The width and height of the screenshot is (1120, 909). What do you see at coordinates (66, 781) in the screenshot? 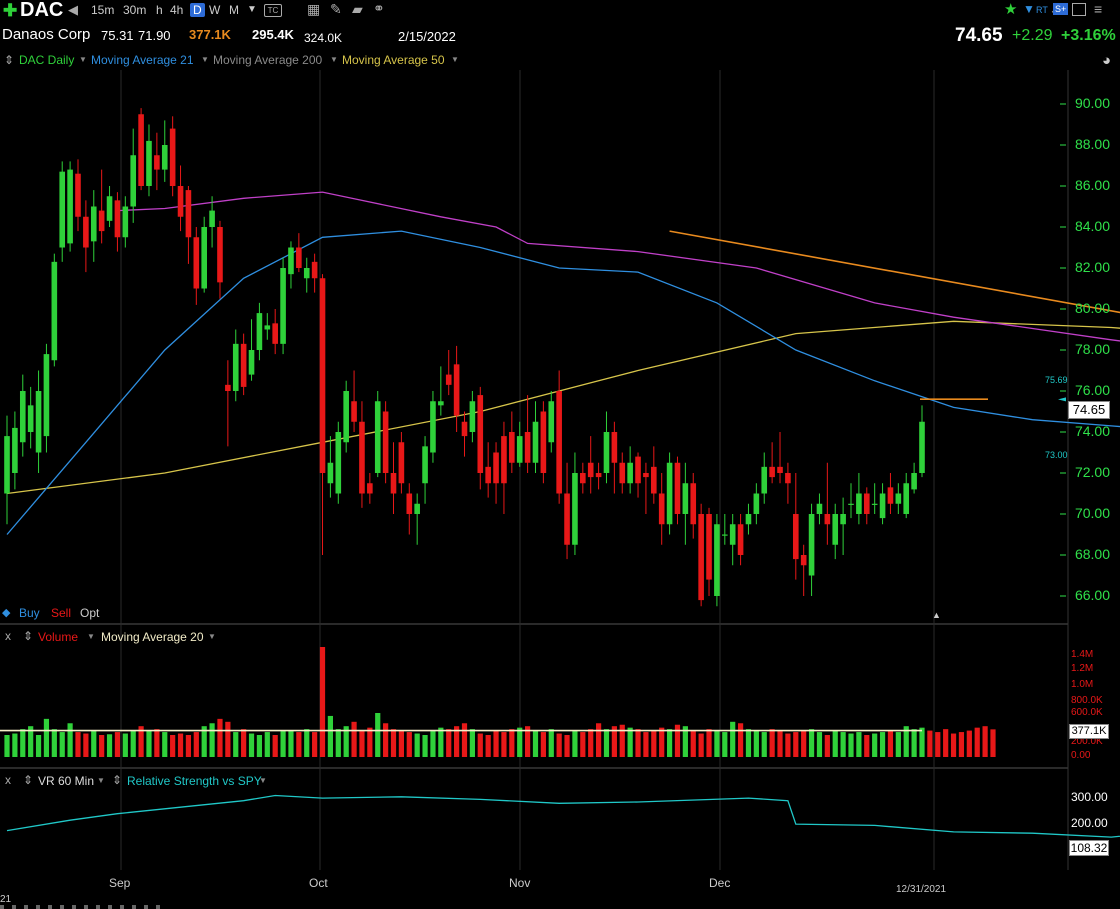
I see `vr-label: VR 60 Min` at bounding box center [66, 781].